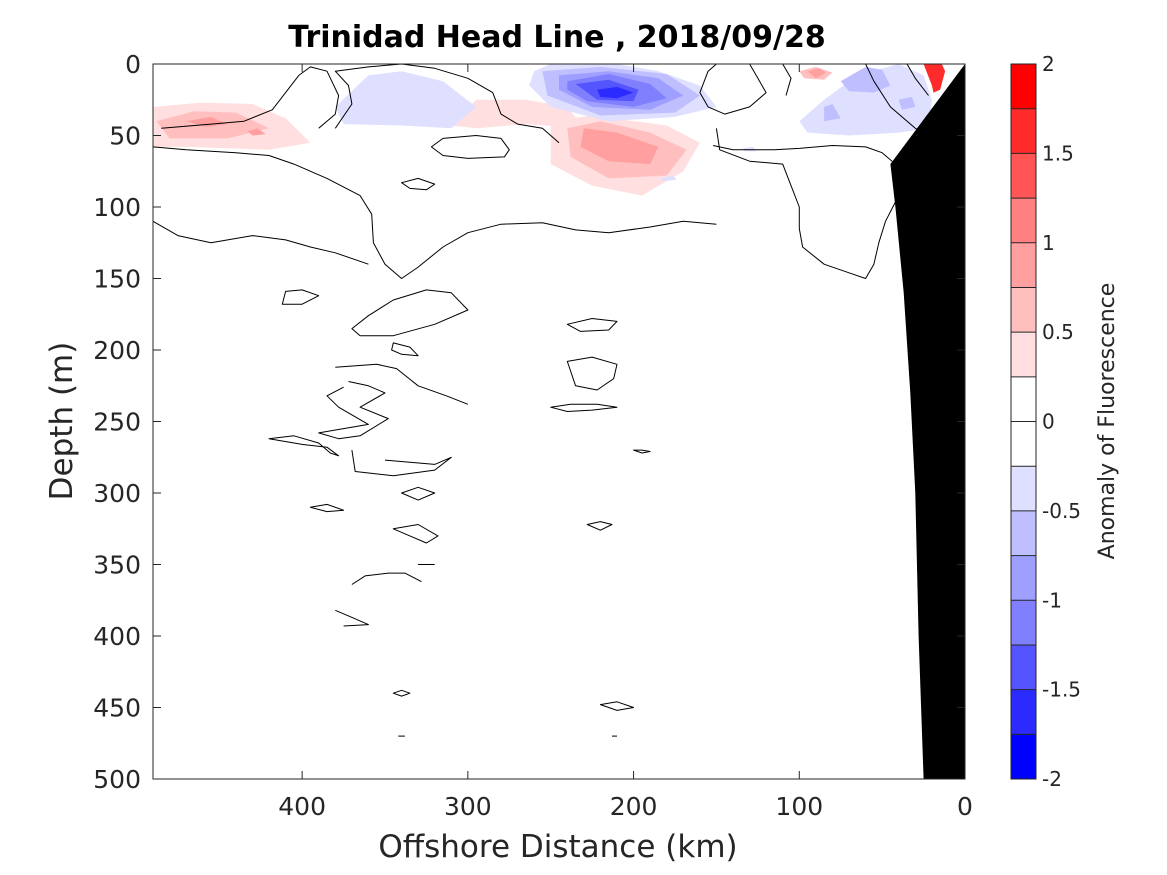 This screenshot has width=1167, height=875. Describe the element at coordinates (1048, 64) in the screenshot. I see `colorbar-tick-label: 2` at that location.